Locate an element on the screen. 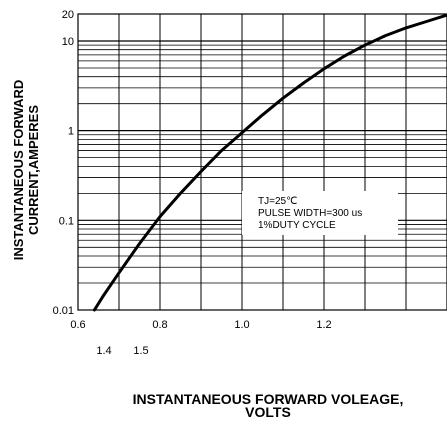 This screenshot has width=447, height=425. y-tick-label: 20 is located at coordinates (68, 15).